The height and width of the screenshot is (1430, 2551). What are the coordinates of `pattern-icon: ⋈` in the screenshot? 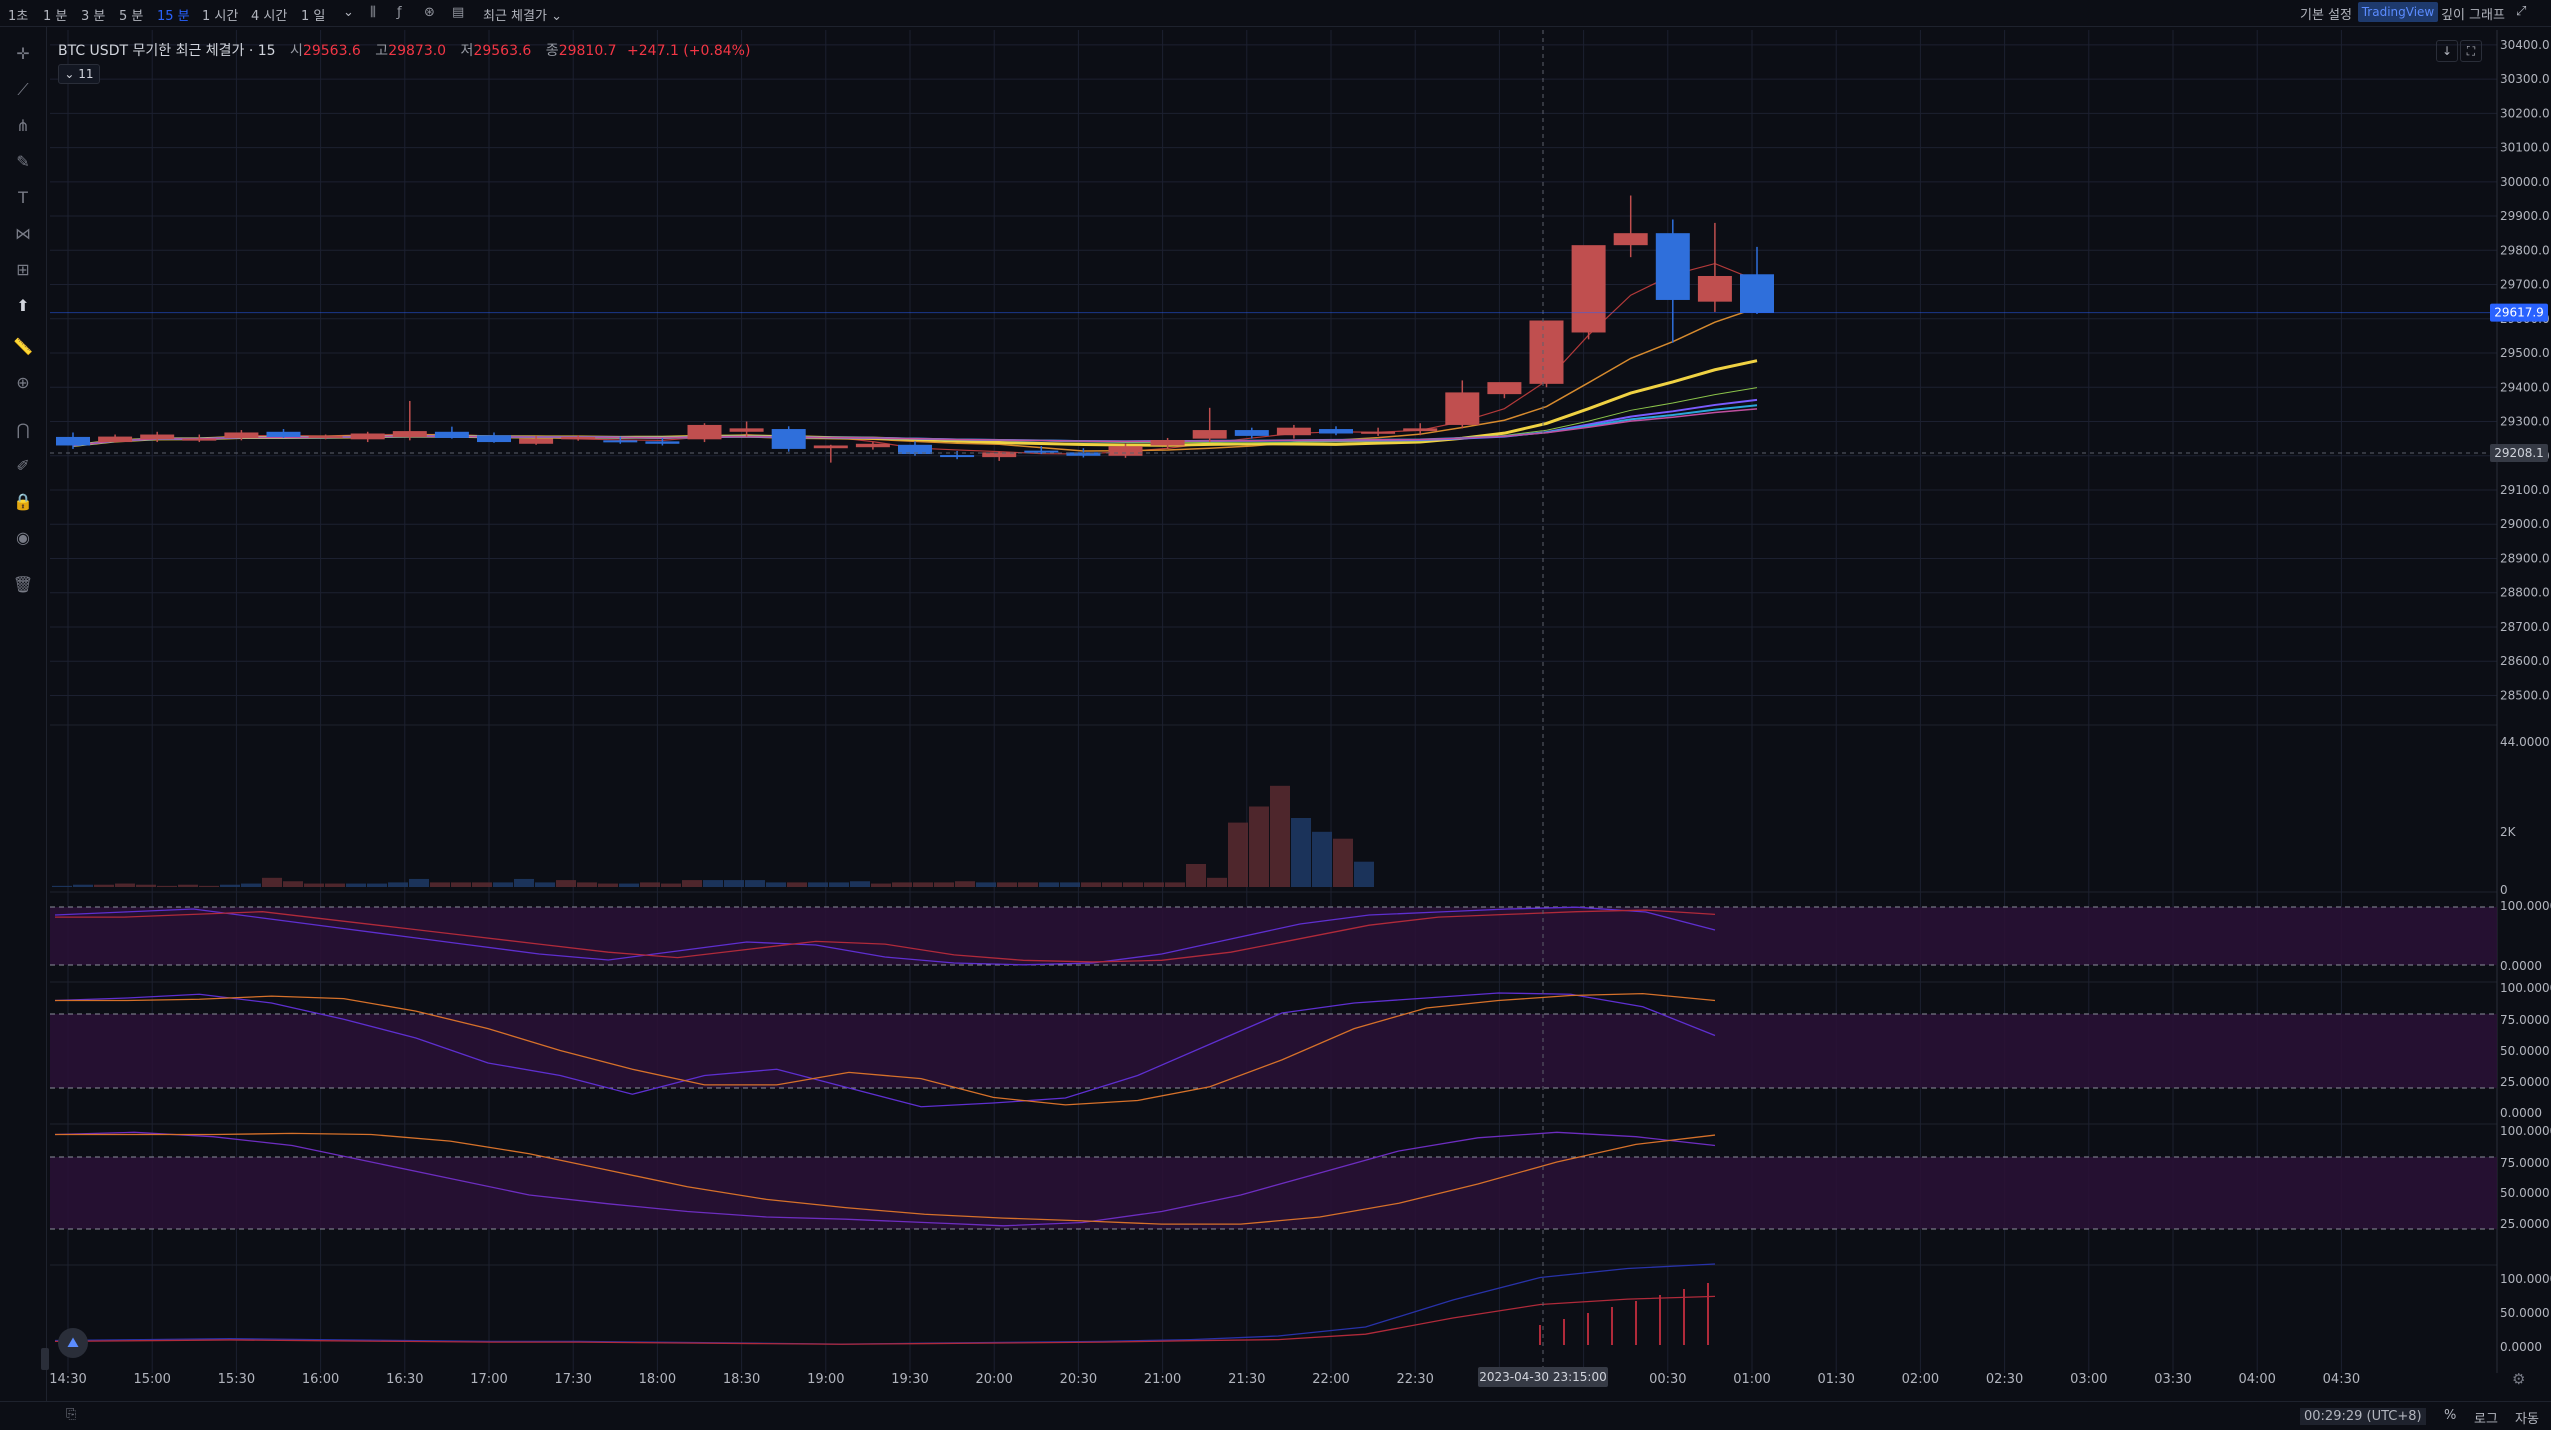 It's located at (23, 233).